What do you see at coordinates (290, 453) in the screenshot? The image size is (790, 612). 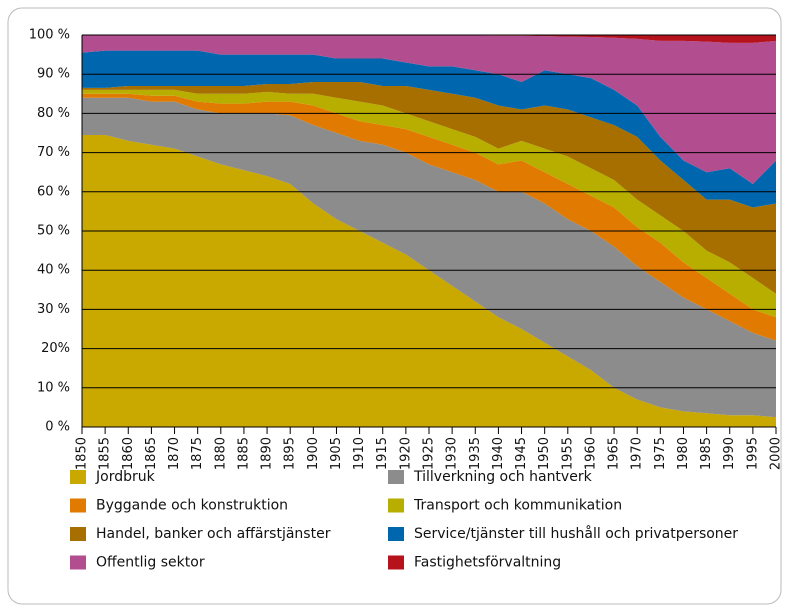 I see `x-tick-label: 1895` at bounding box center [290, 453].